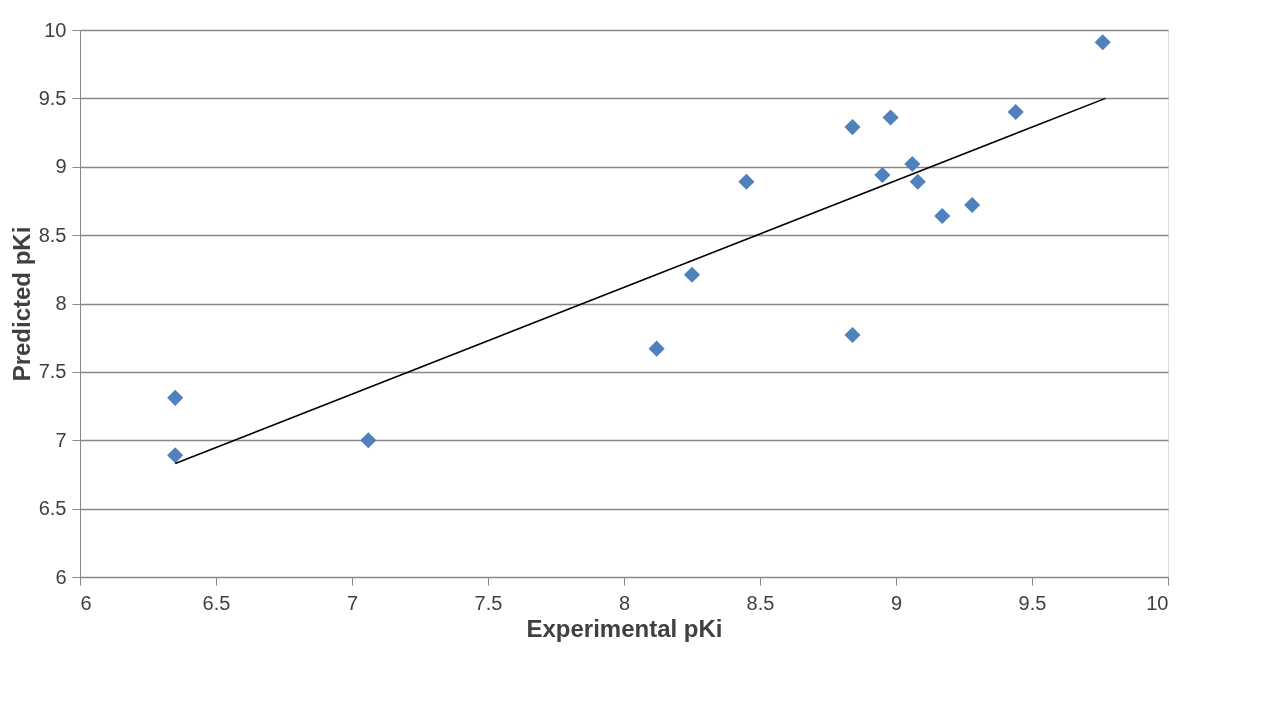 The width and height of the screenshot is (1268, 702). Describe the element at coordinates (1032, 602) in the screenshot. I see `x-tick-label: 9.5` at that location.